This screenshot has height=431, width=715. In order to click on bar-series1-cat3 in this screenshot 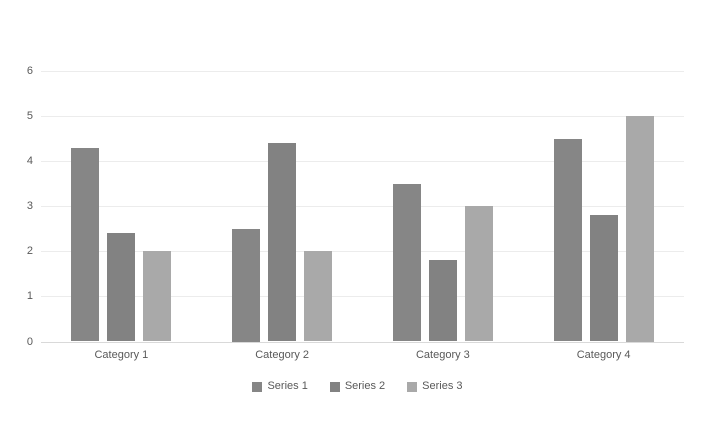, I will do `click(406, 262)`.